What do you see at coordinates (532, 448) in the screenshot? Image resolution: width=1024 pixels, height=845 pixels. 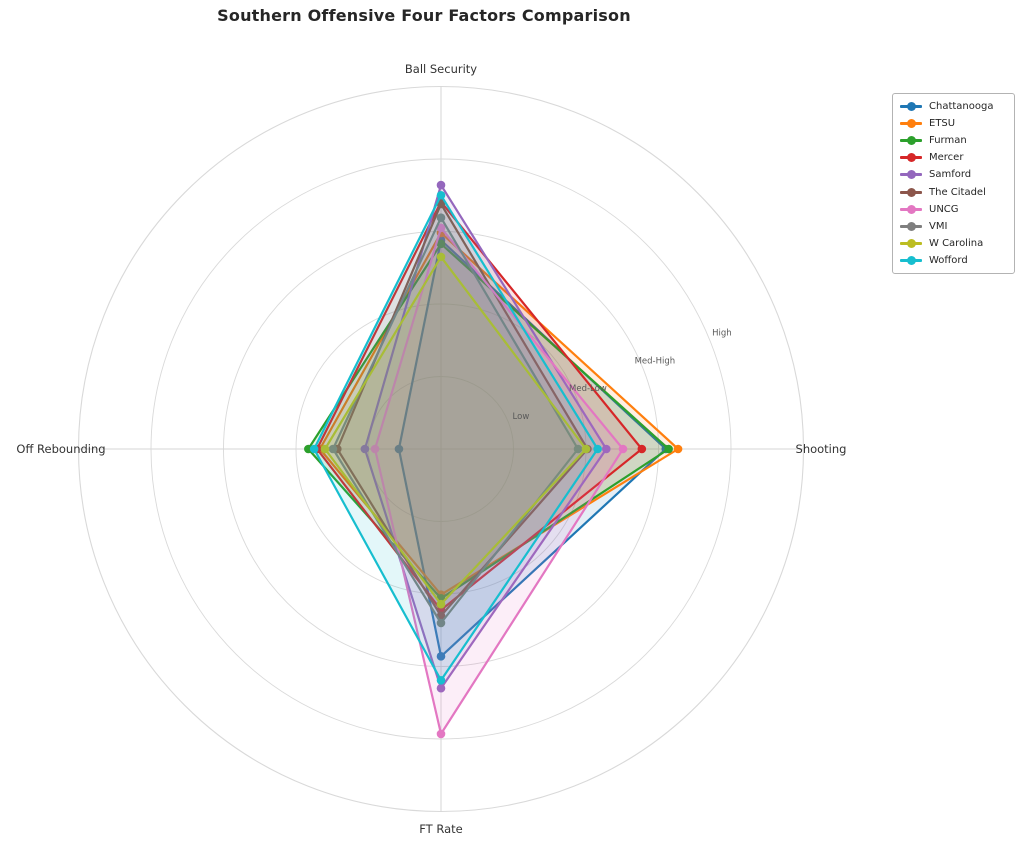 I see `series-fill-Chattanooga` at bounding box center [532, 448].